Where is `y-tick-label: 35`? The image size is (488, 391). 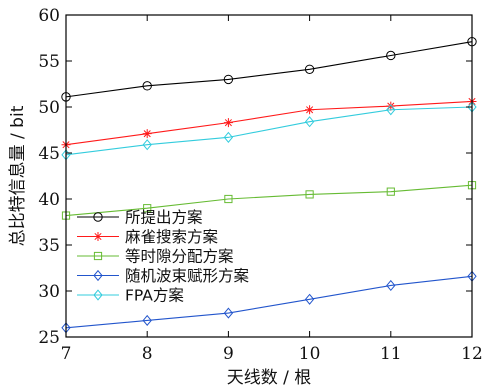 y-tick-label: 35 is located at coordinates (49, 246).